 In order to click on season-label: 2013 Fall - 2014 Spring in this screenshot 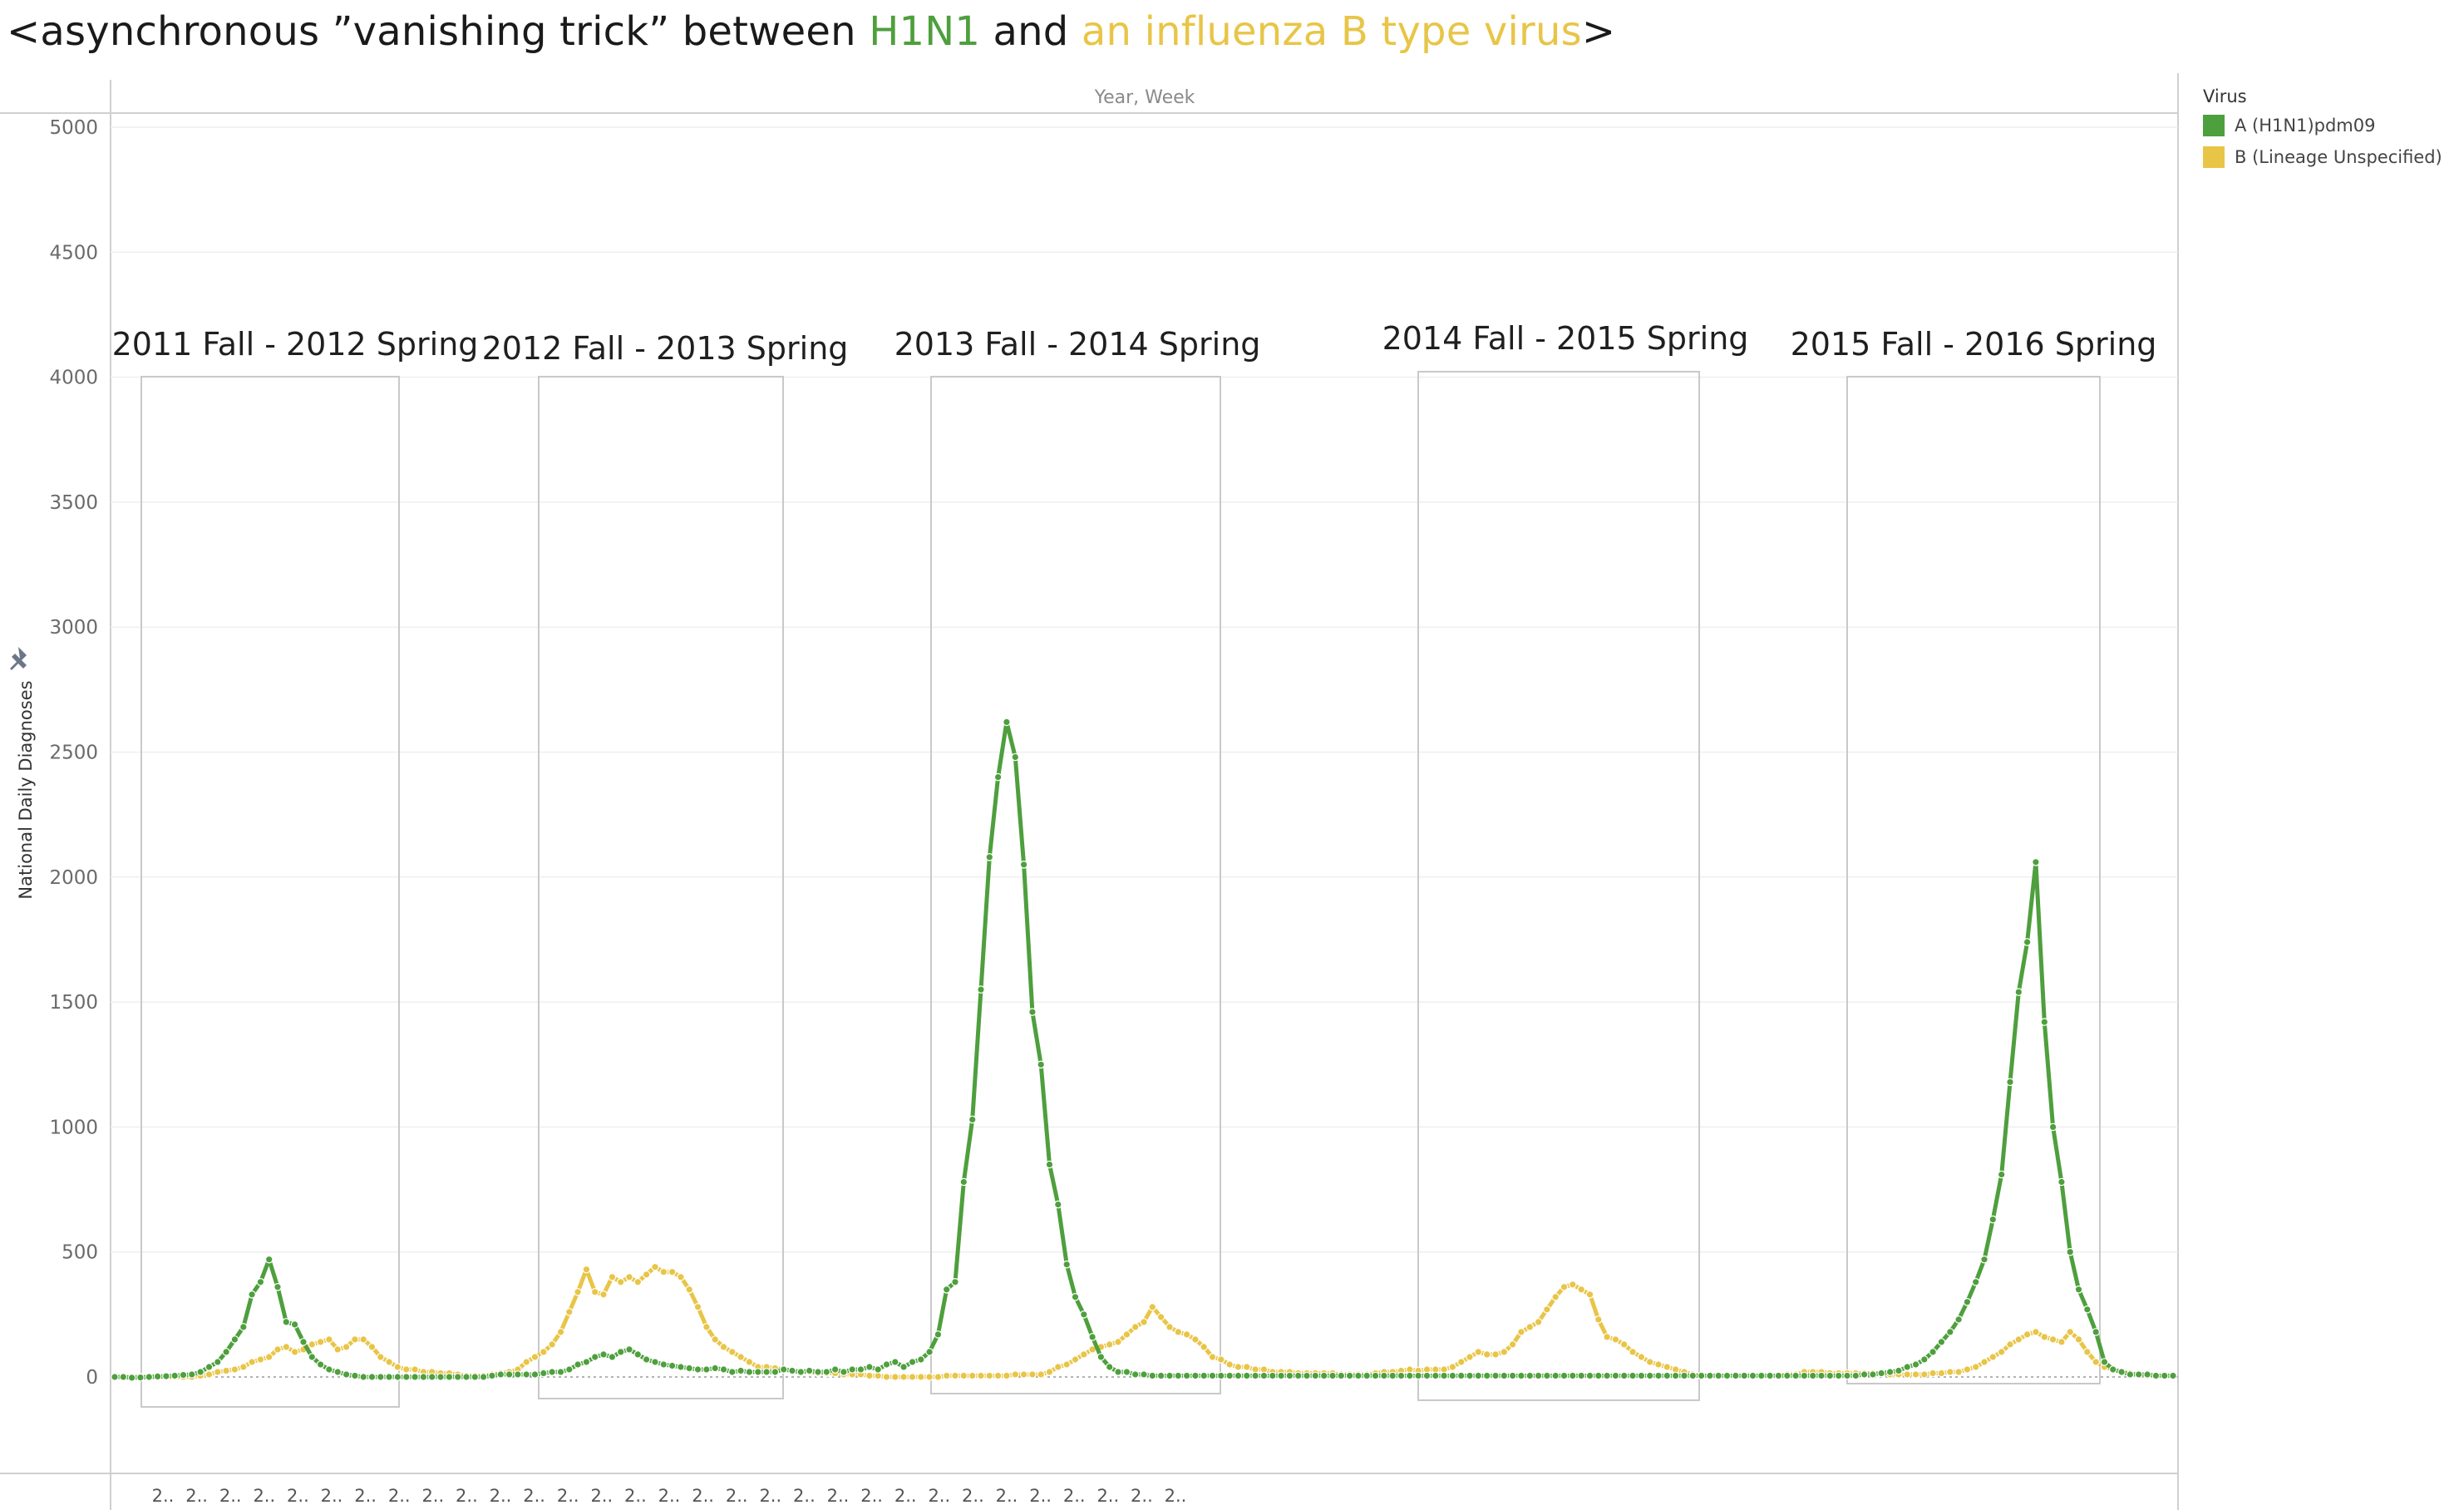, I will do `click(1077, 344)`.